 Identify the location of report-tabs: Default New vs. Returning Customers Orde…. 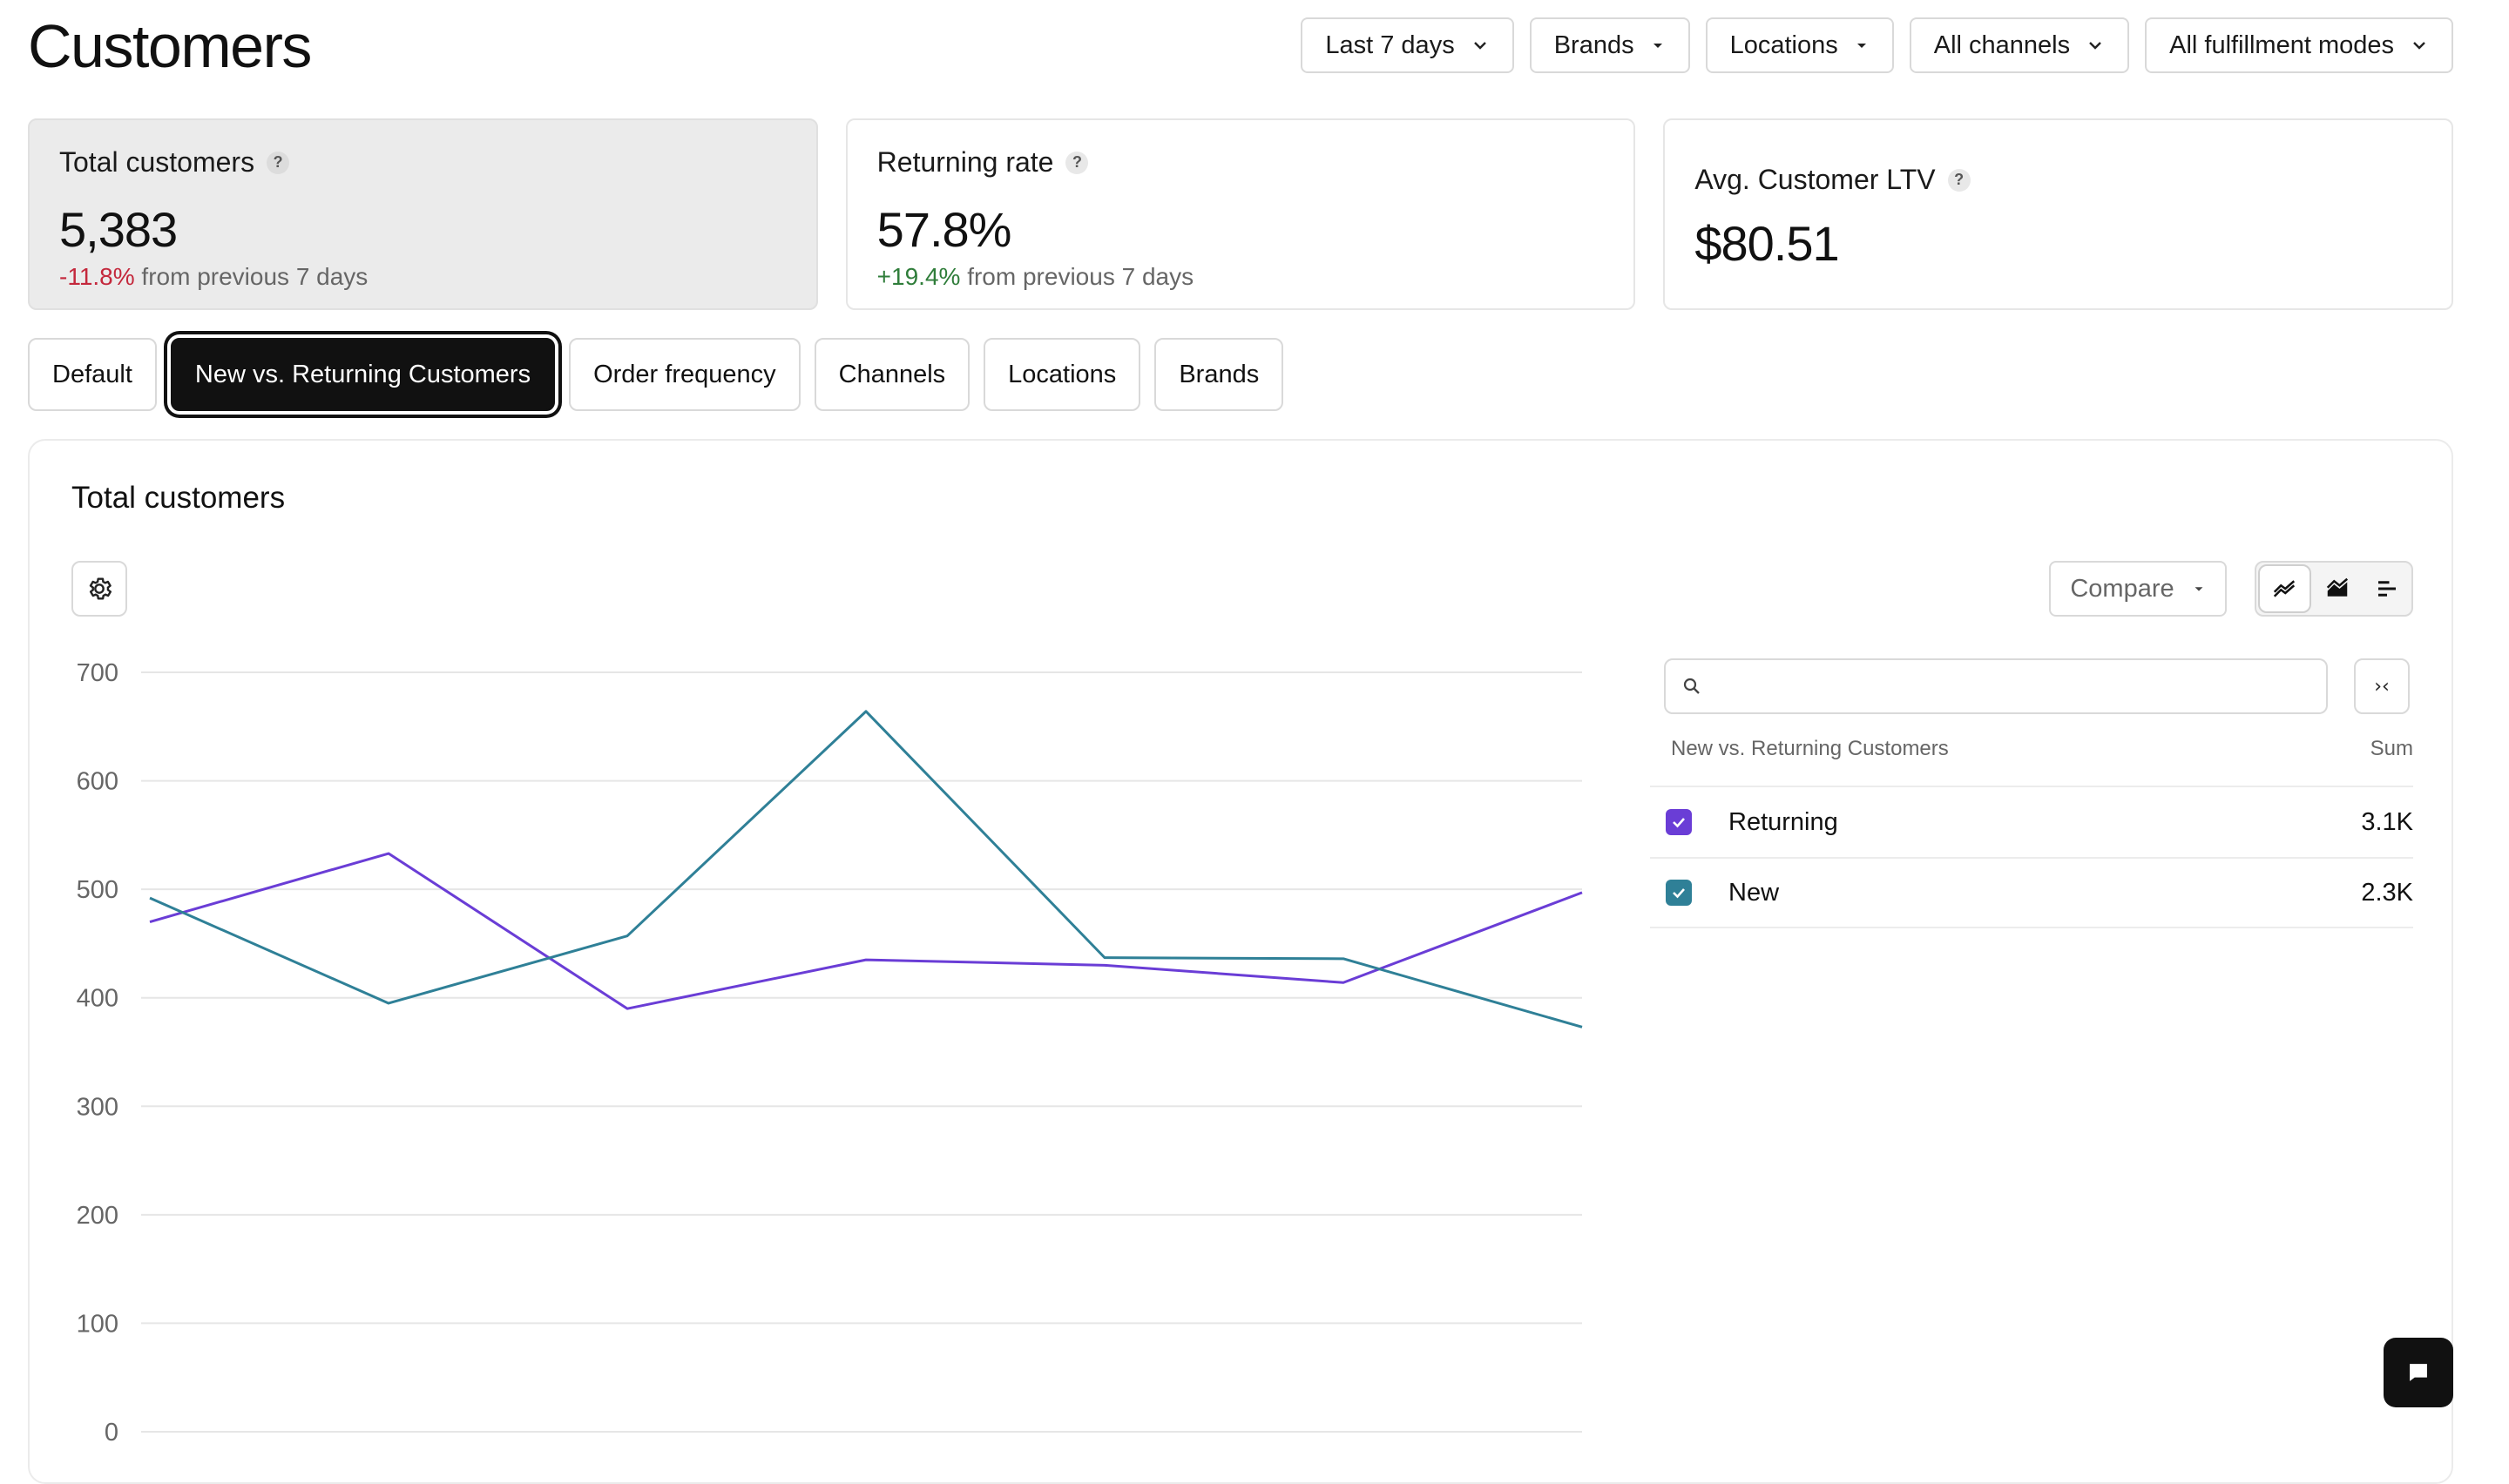
(656, 374).